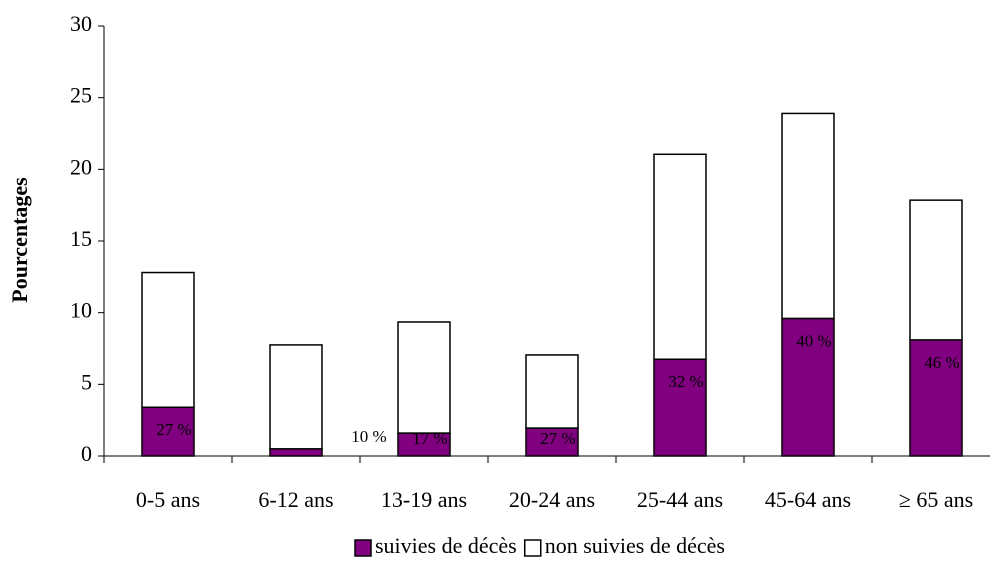  Describe the element at coordinates (81, 310) in the screenshot. I see `y-tick-label: 10` at that location.